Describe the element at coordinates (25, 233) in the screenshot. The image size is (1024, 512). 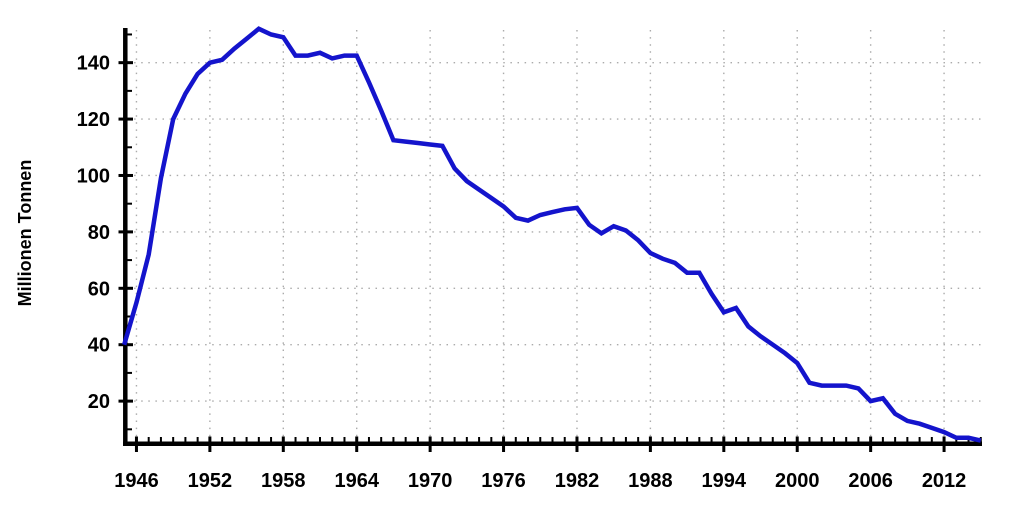
I see `y-axis-title: Millionen Tonnen` at that location.